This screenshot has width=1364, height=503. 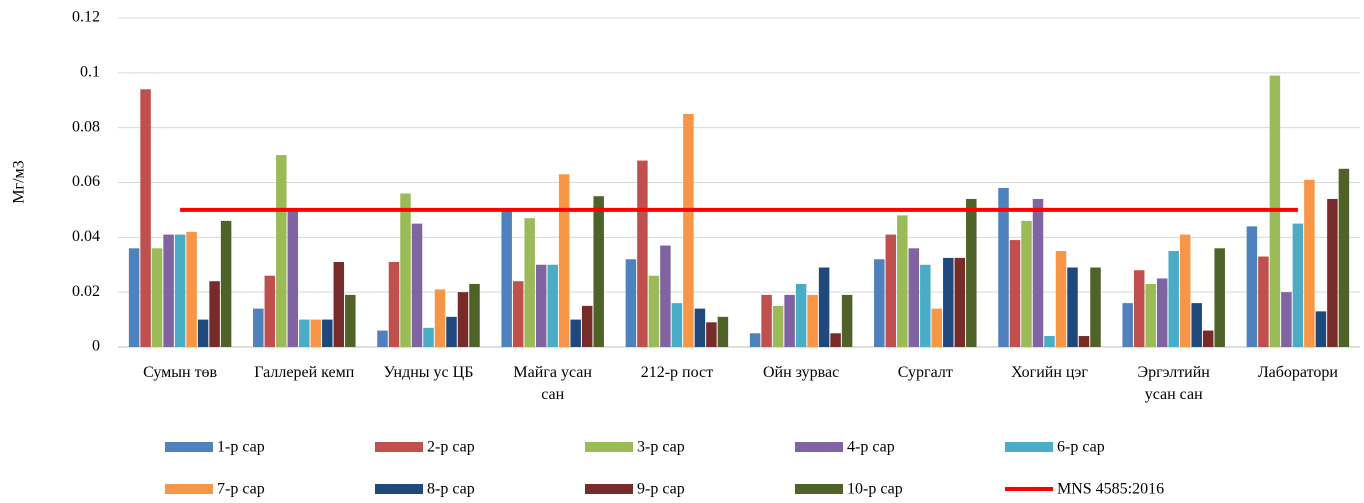 What do you see at coordinates (925, 372) in the screenshot?
I see `x-tick-label: Сургалт` at bounding box center [925, 372].